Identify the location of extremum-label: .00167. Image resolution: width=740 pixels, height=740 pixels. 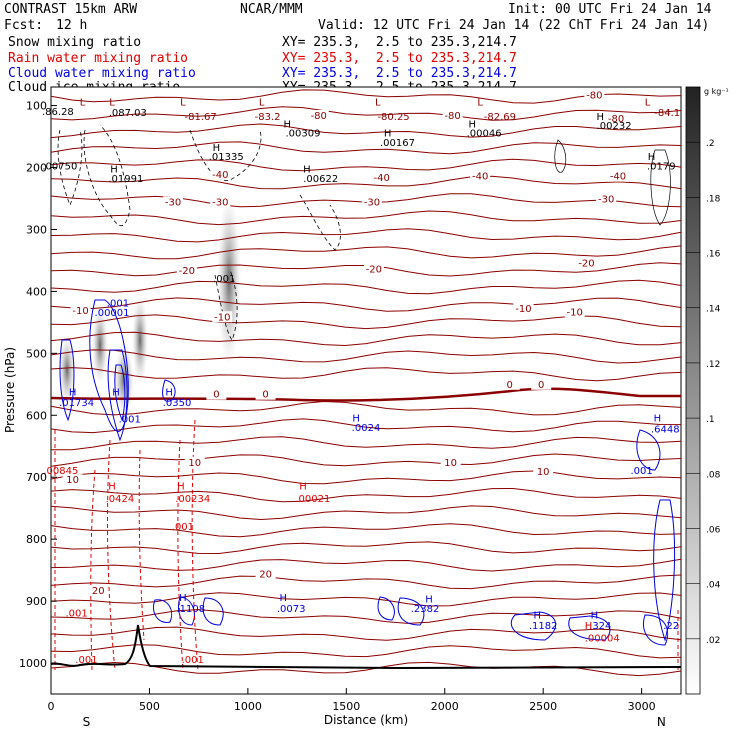
(397, 143).